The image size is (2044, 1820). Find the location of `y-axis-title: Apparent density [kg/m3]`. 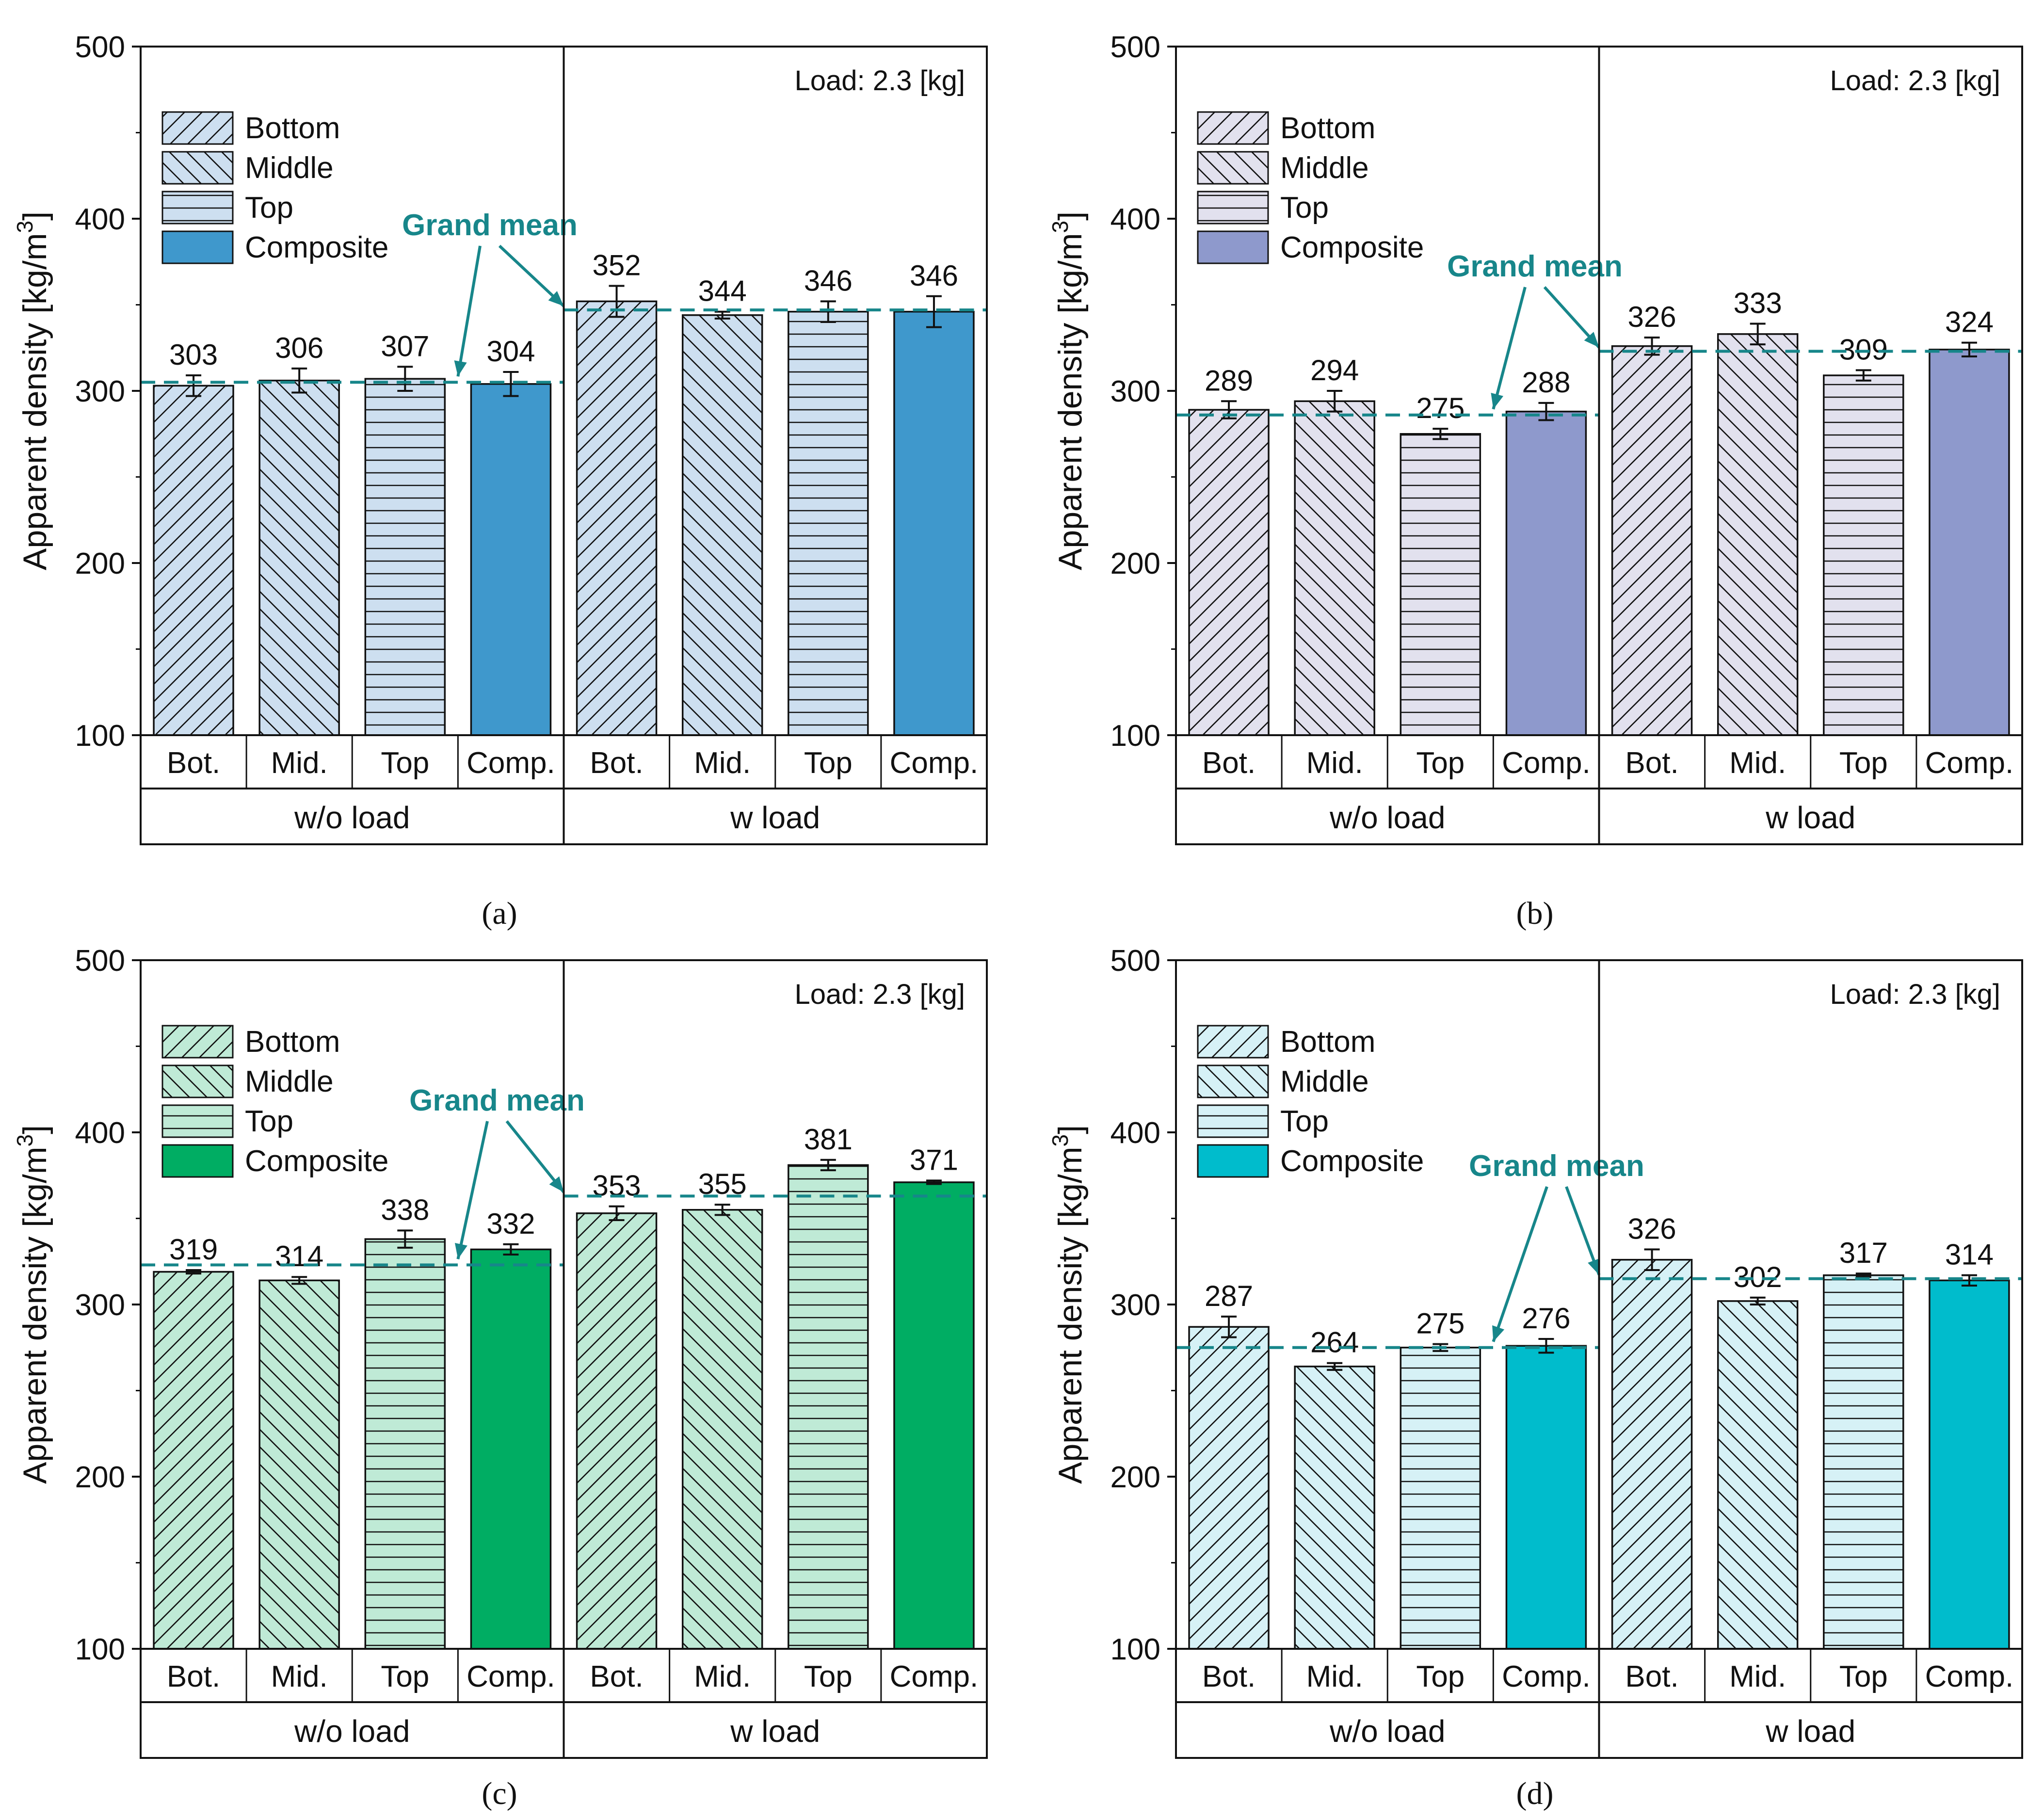

y-axis-title: Apparent density [kg/m3] is located at coordinates (32, 390).